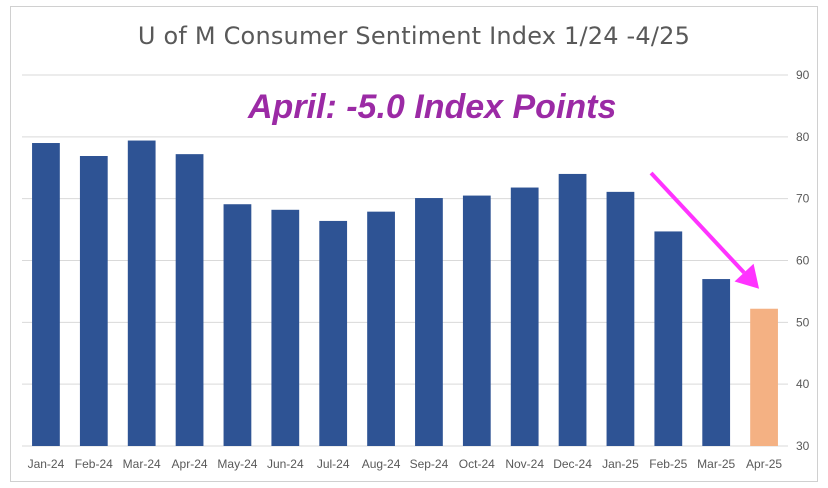 The width and height of the screenshot is (828, 488). Describe the element at coordinates (285, 464) in the screenshot. I see `x-tick-label: Jun-24` at that location.